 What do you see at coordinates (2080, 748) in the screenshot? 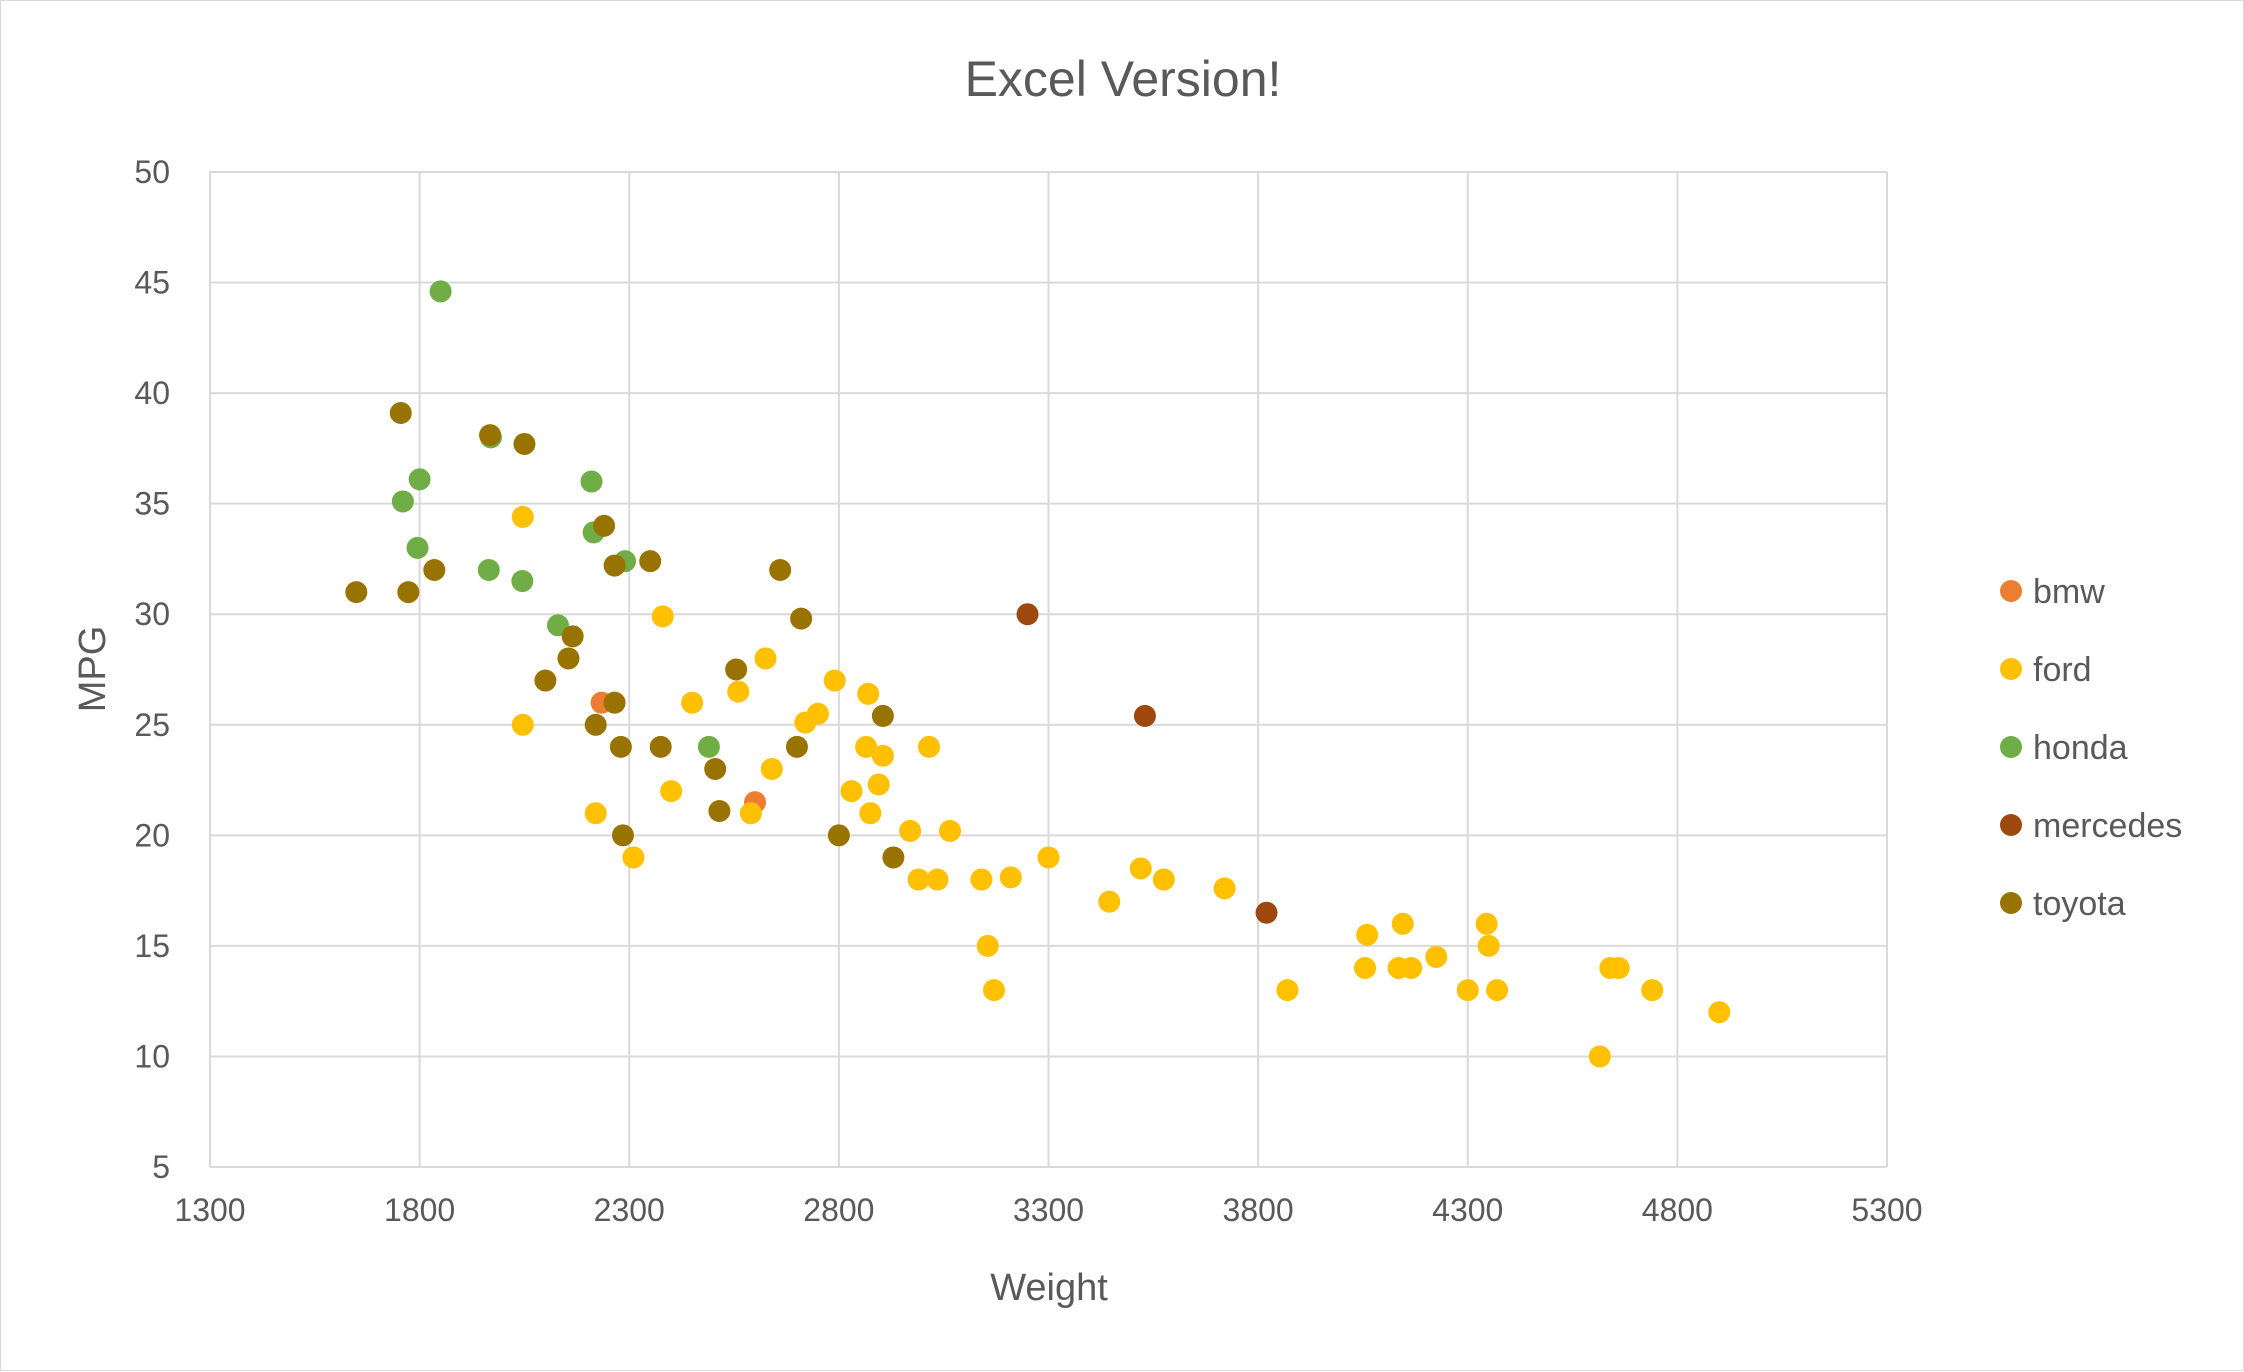
I see `legend-label-honda: honda` at bounding box center [2080, 748].